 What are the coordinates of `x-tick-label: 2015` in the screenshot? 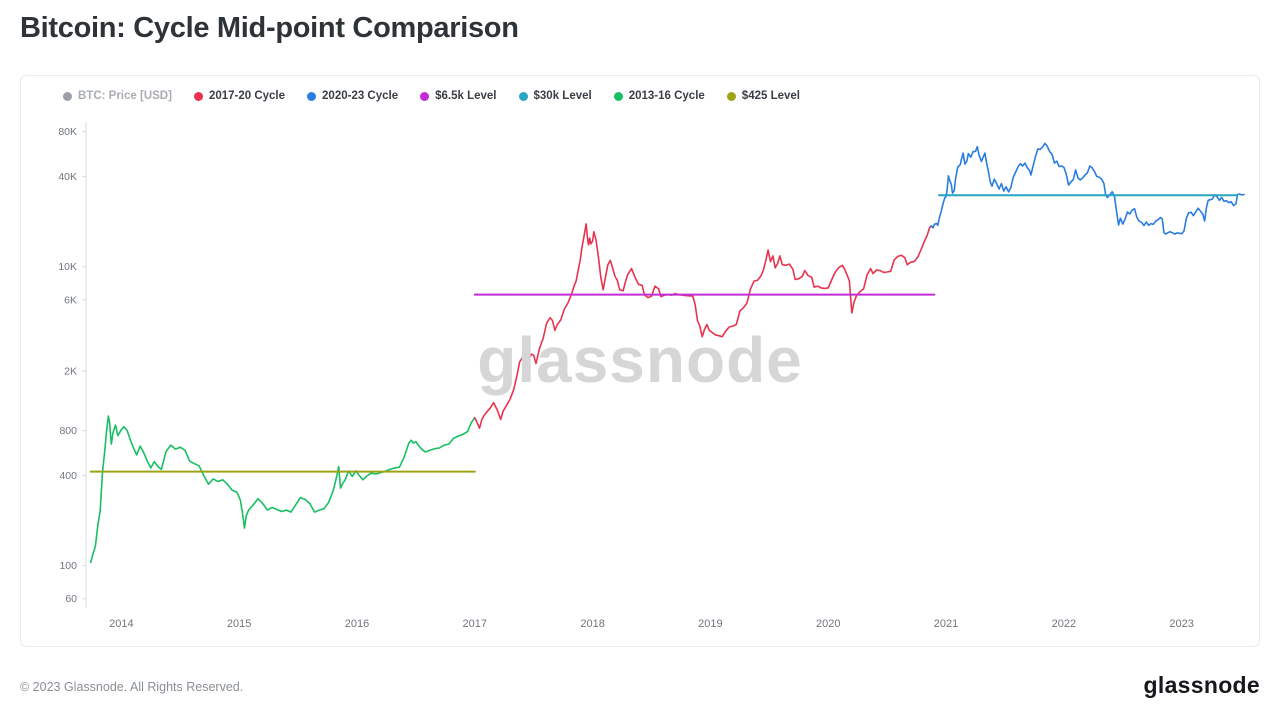 It's located at (239, 624).